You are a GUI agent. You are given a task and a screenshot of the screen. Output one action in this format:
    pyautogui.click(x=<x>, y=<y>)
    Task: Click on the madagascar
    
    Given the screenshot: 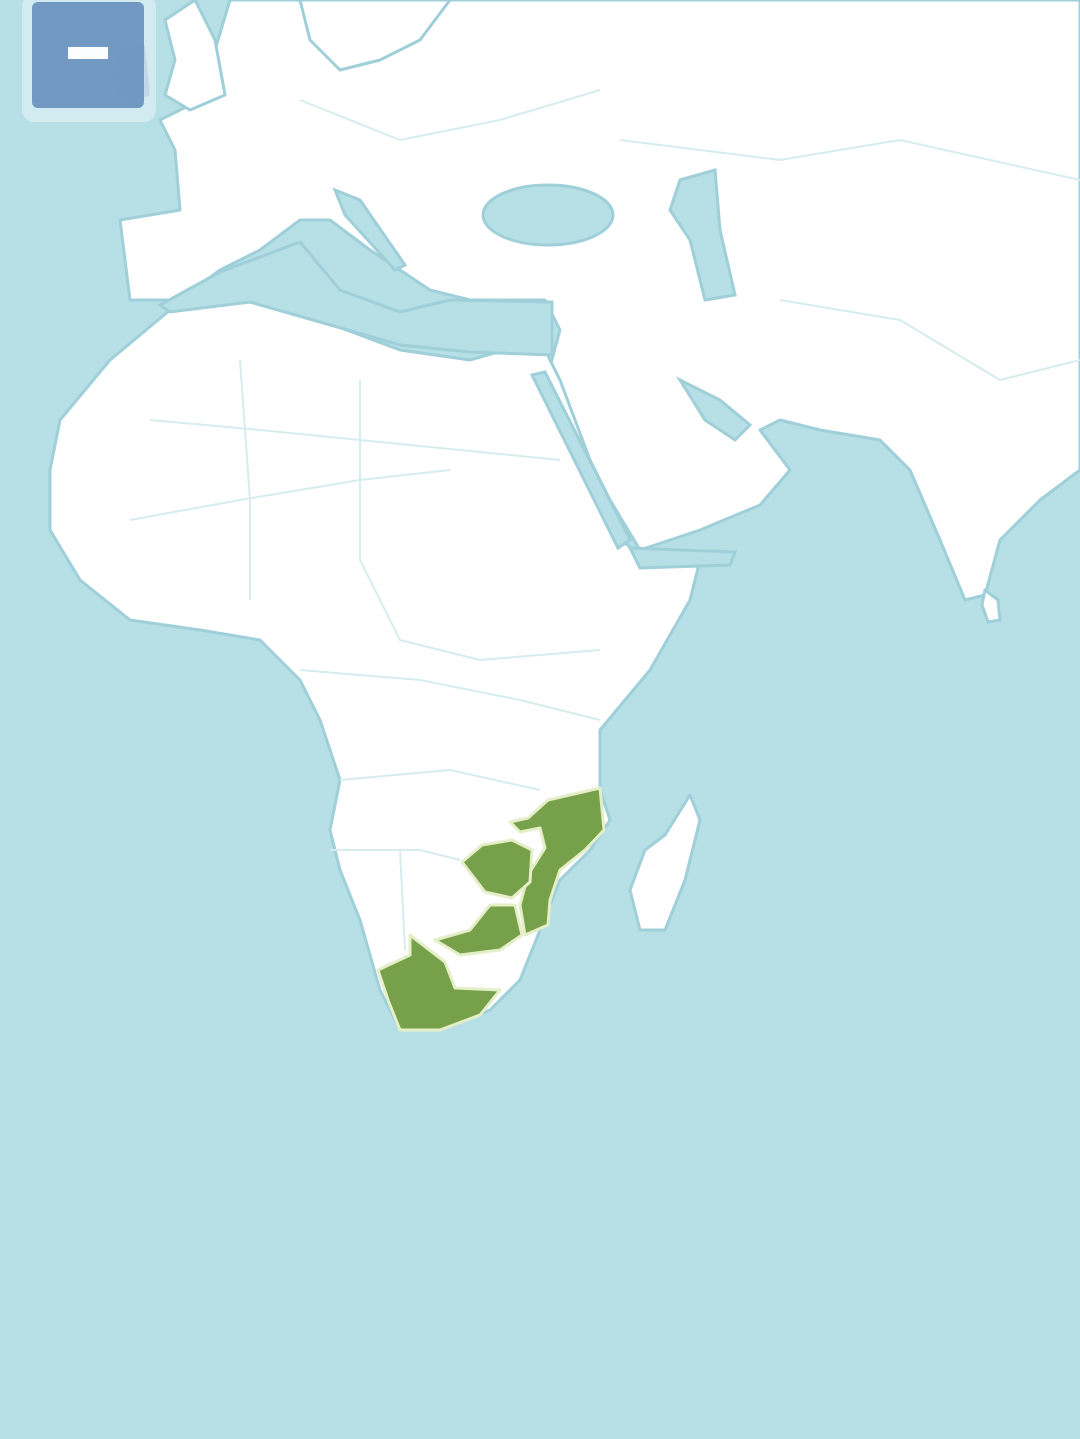 What is the action you would take?
    pyautogui.click(x=665, y=862)
    